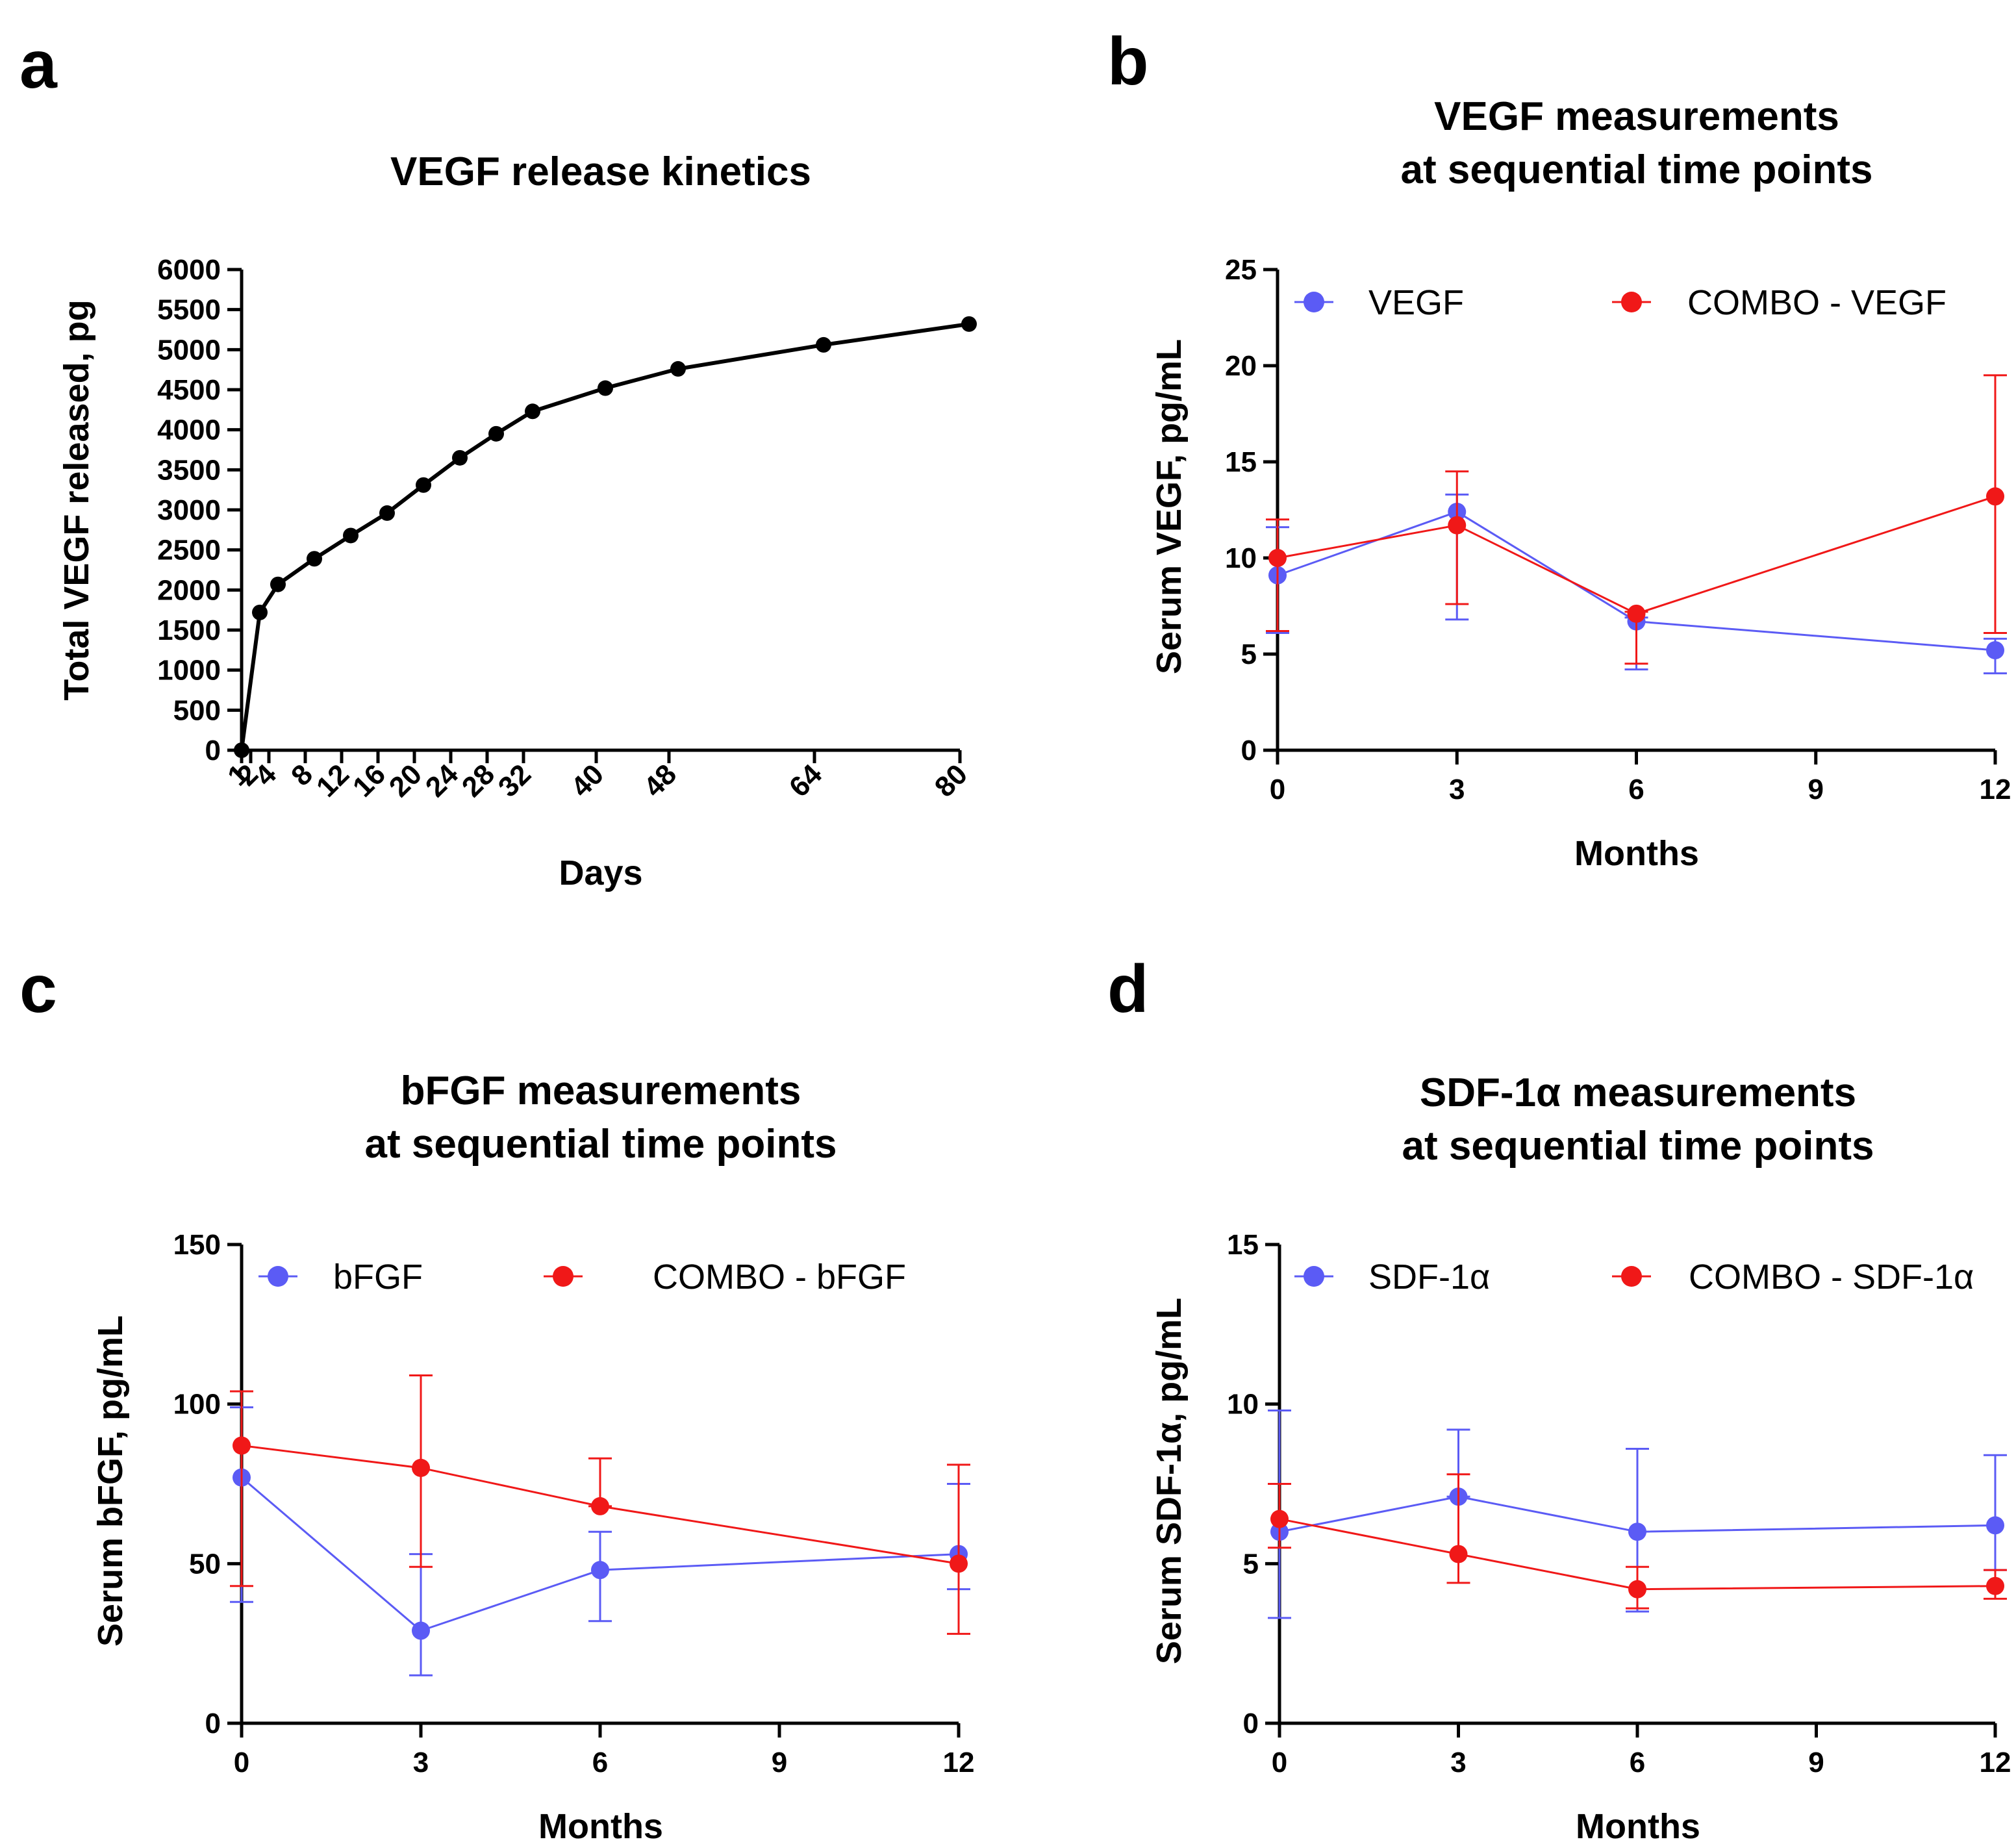 This screenshot has height=1846, width=2016. Describe the element at coordinates (76, 500) in the screenshot. I see `y-axis-label-a: Total VEGF released, pg` at that location.